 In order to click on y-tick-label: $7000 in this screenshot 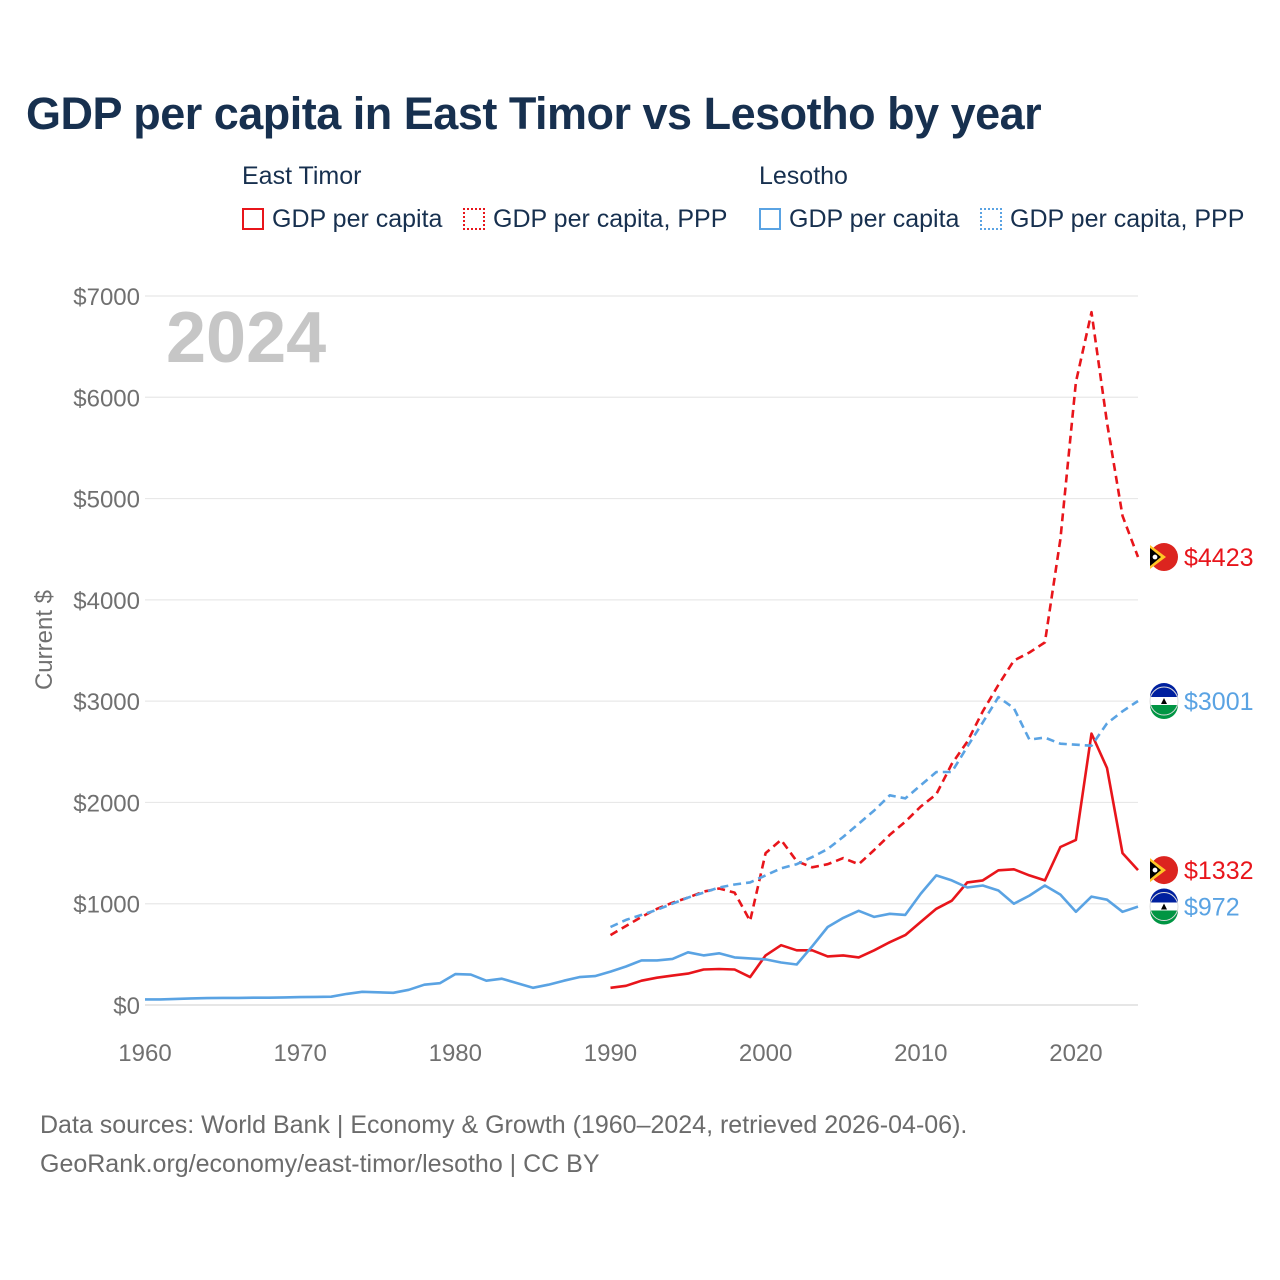, I will do `click(106, 297)`.